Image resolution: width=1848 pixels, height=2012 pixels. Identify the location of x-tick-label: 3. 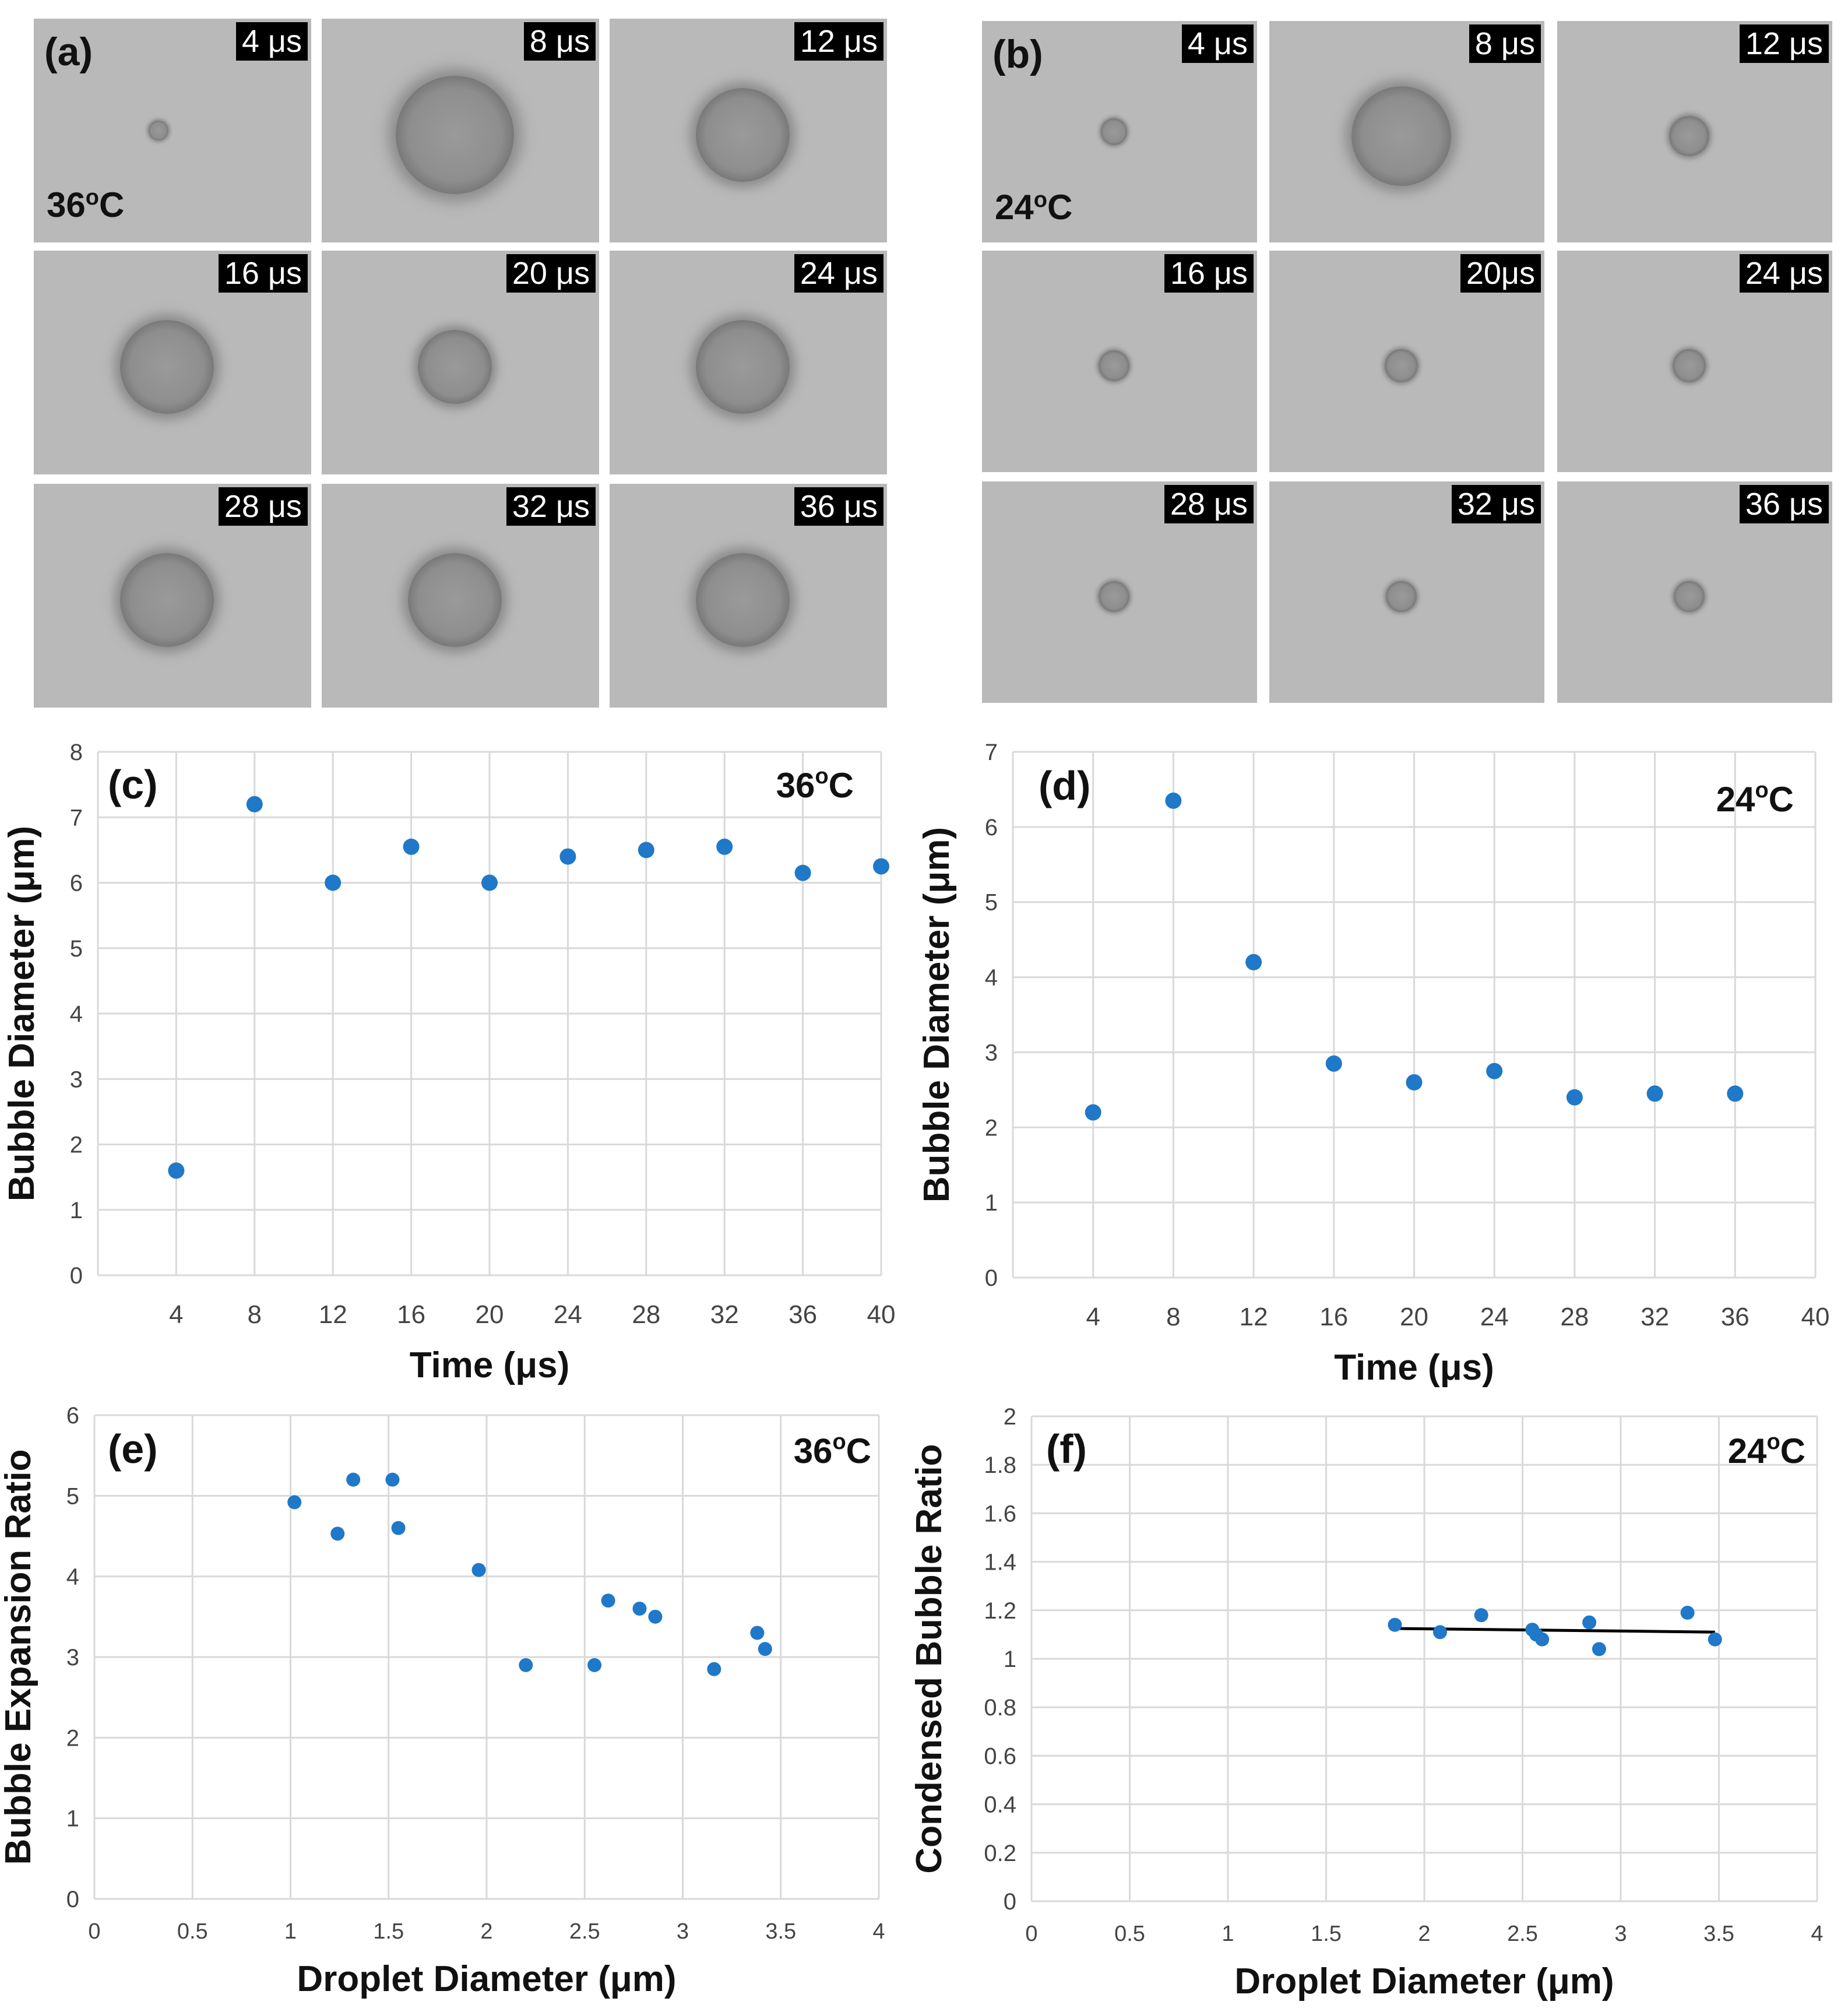
(1620, 1934).